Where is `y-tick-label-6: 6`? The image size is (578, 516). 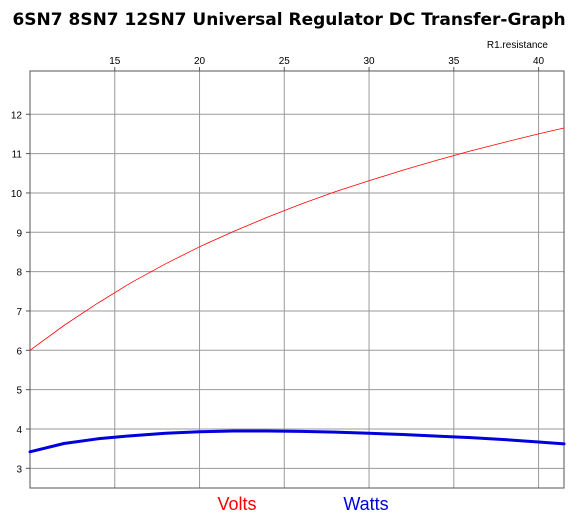 y-tick-label-6: 6 is located at coordinates (19, 351).